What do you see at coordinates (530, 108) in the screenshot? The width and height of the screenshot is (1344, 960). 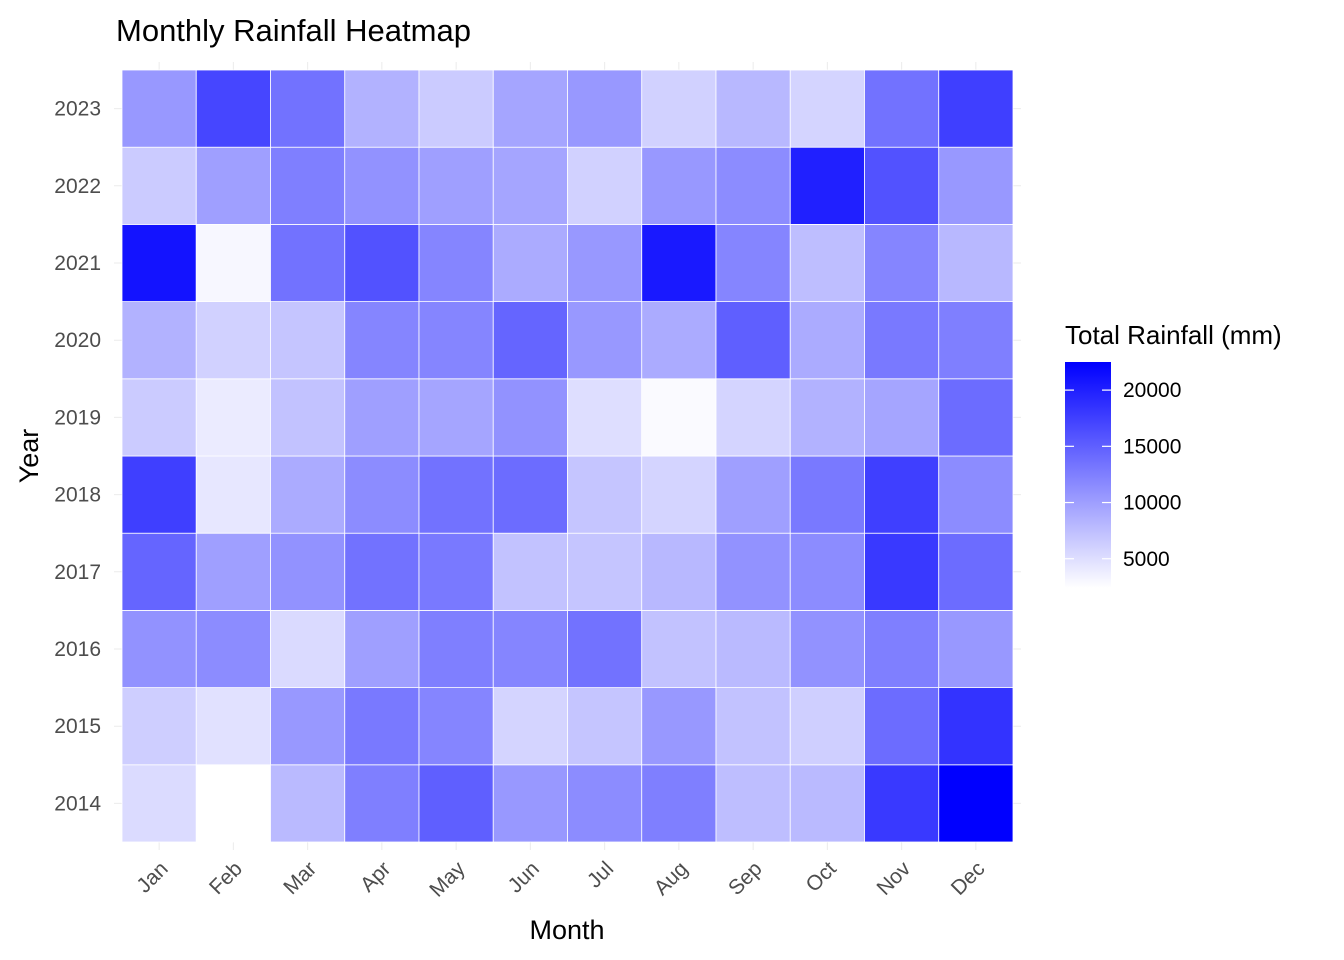 I see `heatmap-cell-jun-2023` at bounding box center [530, 108].